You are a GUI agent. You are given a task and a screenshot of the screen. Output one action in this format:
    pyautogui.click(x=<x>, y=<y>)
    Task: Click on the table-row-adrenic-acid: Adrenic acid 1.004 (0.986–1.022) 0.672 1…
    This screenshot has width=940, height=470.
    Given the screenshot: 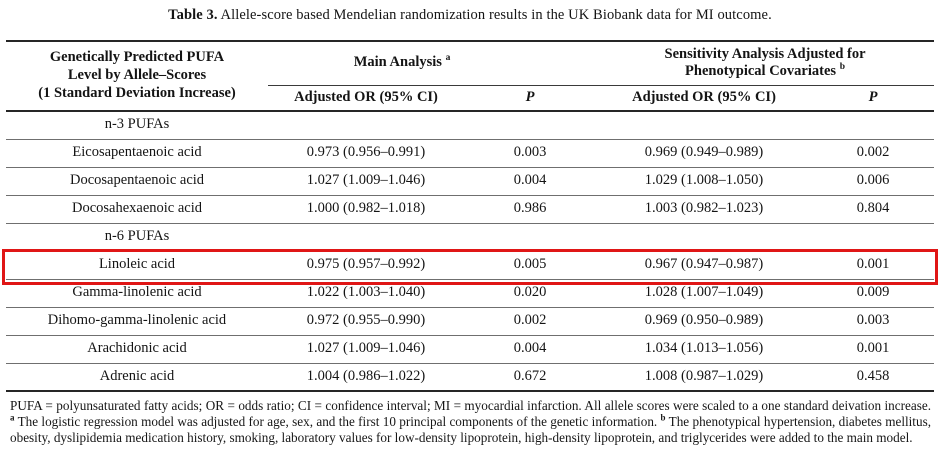 What is the action you would take?
    pyautogui.click(x=470, y=377)
    